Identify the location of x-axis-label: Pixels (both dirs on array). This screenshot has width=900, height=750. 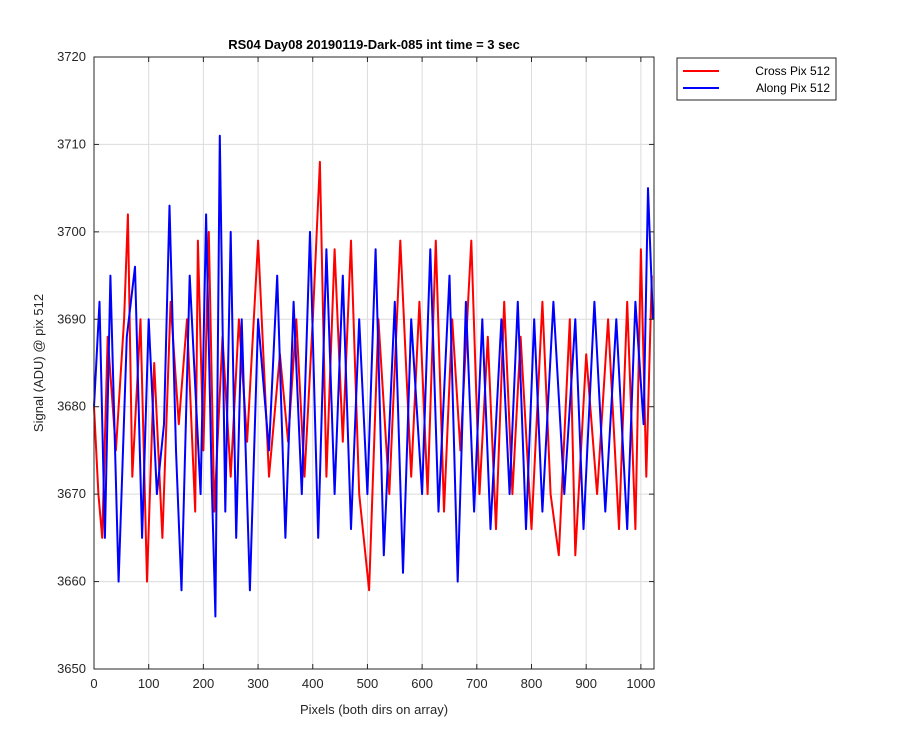
(374, 709).